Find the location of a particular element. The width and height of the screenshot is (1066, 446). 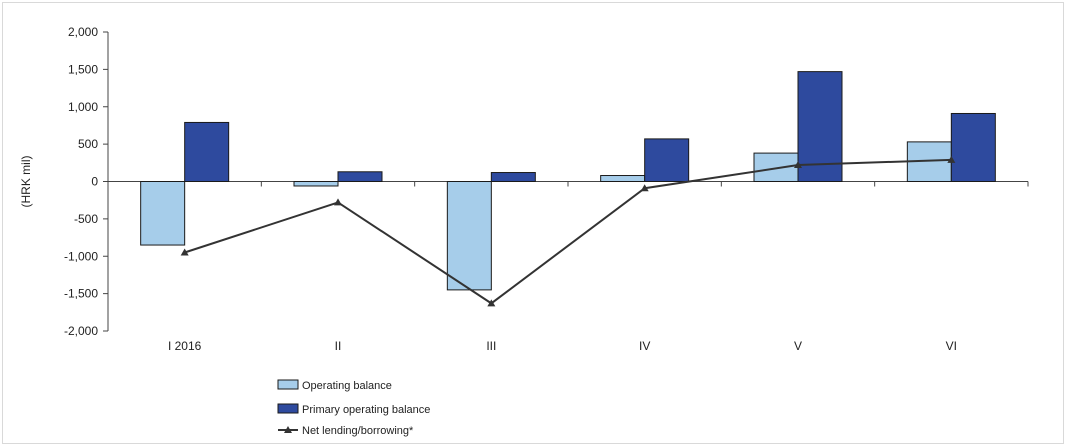

x-category-label: II is located at coordinates (338, 346).